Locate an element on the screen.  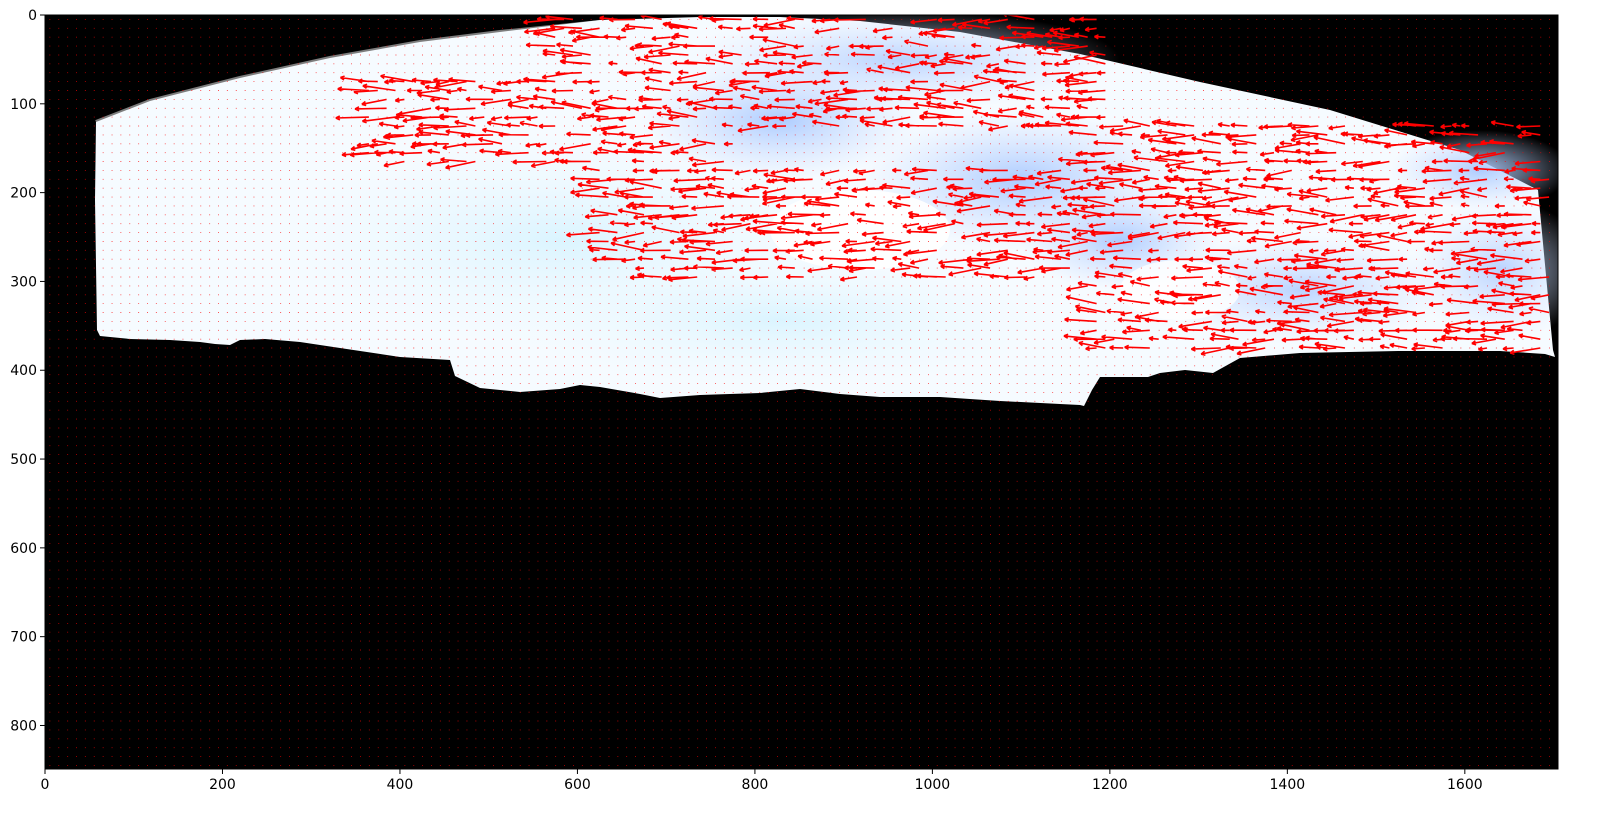
x-axis: 0 200 400 600 800 1000 1200 1400 1600 is located at coordinates (762, 781).